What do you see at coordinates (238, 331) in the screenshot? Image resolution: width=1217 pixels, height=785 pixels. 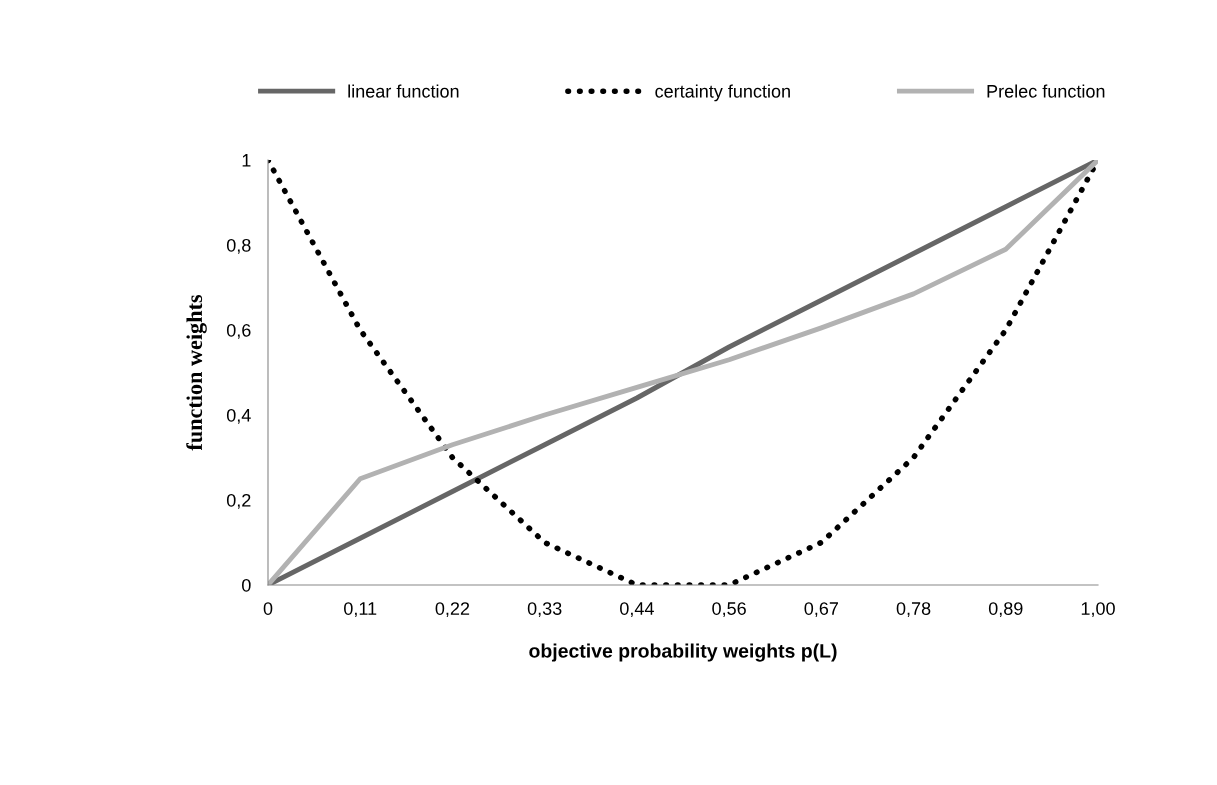 I see `y-tick-label: 0,6` at bounding box center [238, 331].